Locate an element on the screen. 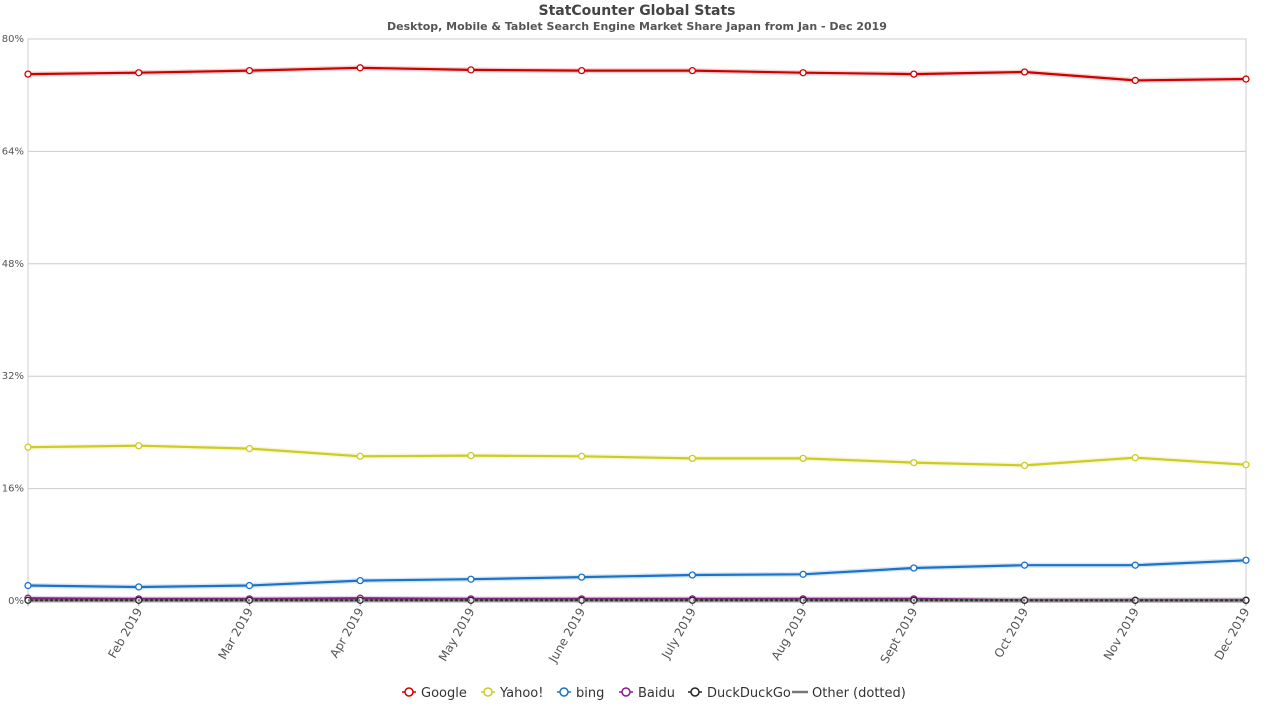 The height and width of the screenshot is (720, 1280). chart-title: StatCounter Global Stats is located at coordinates (636, 11).